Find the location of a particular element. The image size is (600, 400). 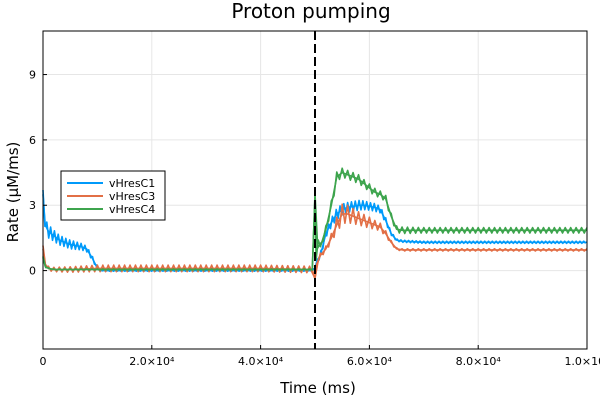

x-tick-label: 2.0×10⁴ is located at coordinates (152, 361).